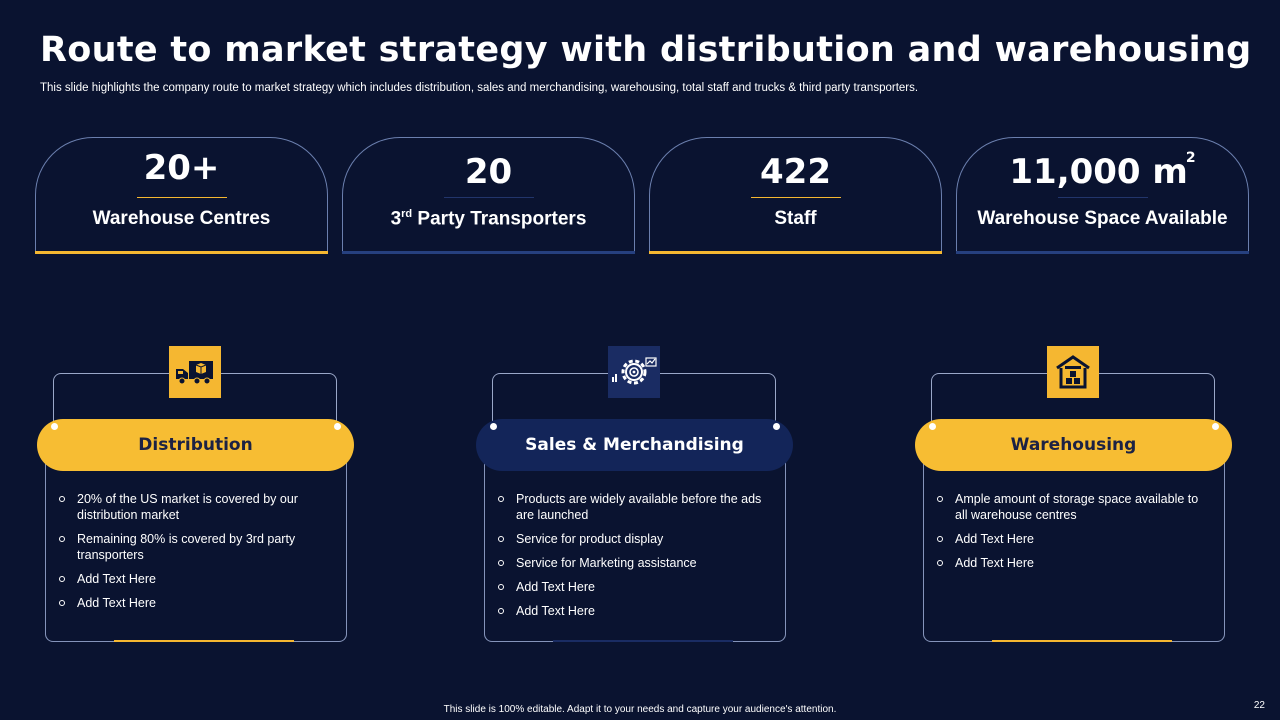 This screenshot has height=720, width=1280. I want to click on list-item: Service for product display, so click(633, 539).